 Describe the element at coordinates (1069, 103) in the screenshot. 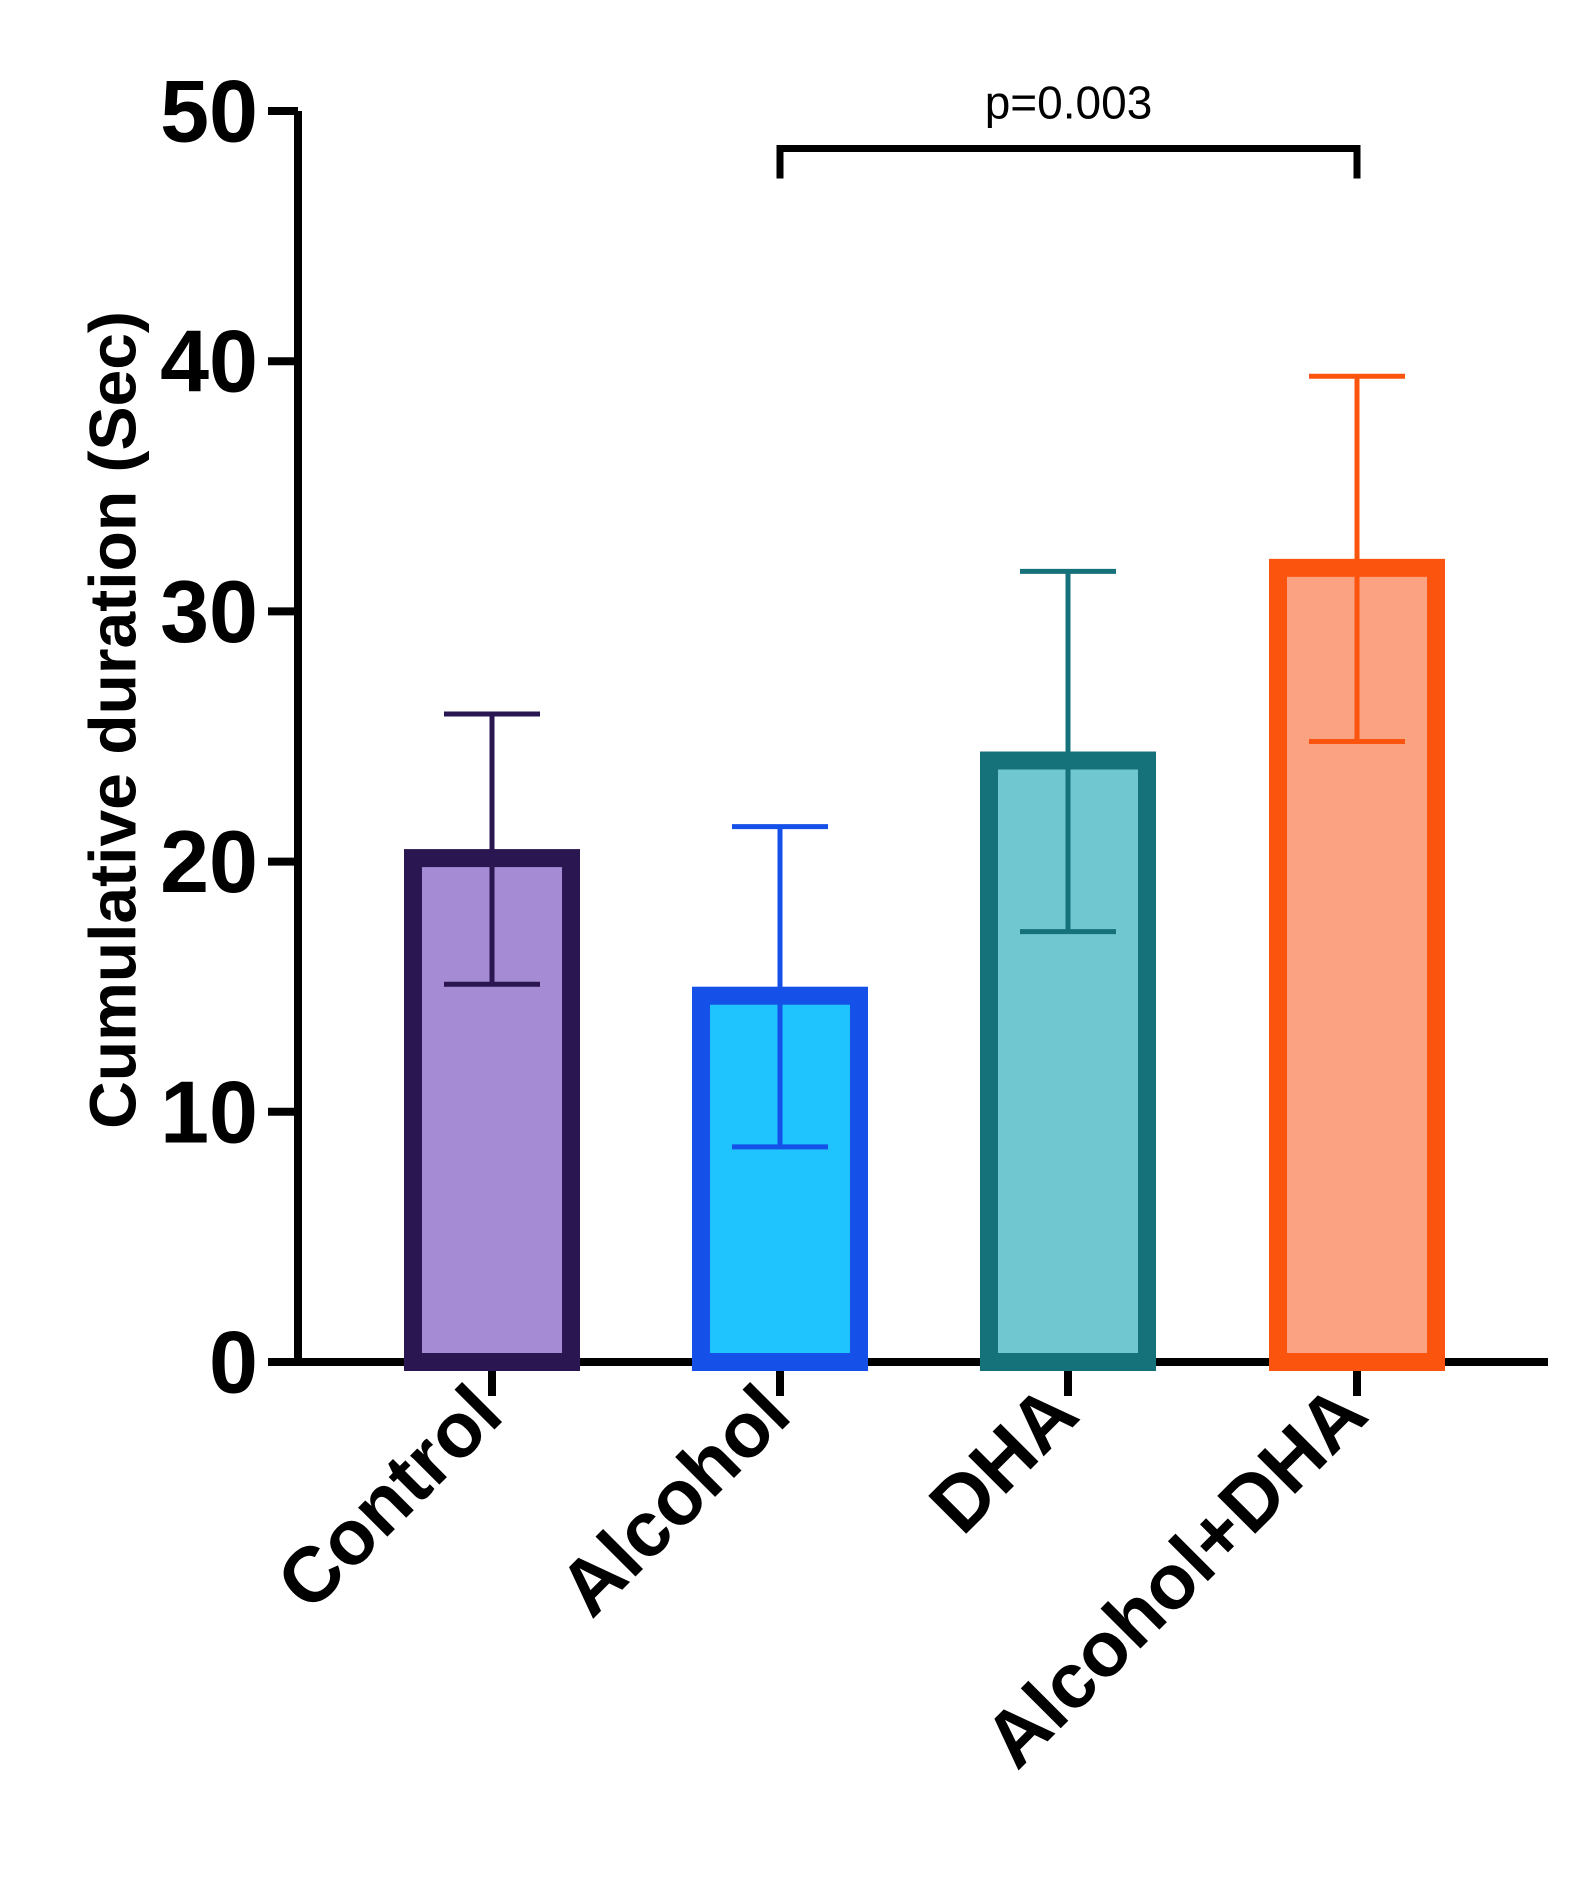

I see `significance-label: p=0.003` at that location.